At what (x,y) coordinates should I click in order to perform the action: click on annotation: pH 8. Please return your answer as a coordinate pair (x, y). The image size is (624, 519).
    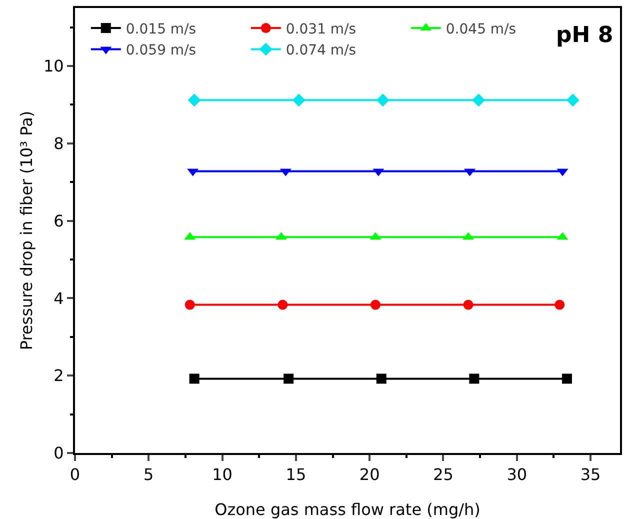
    Looking at the image, I should click on (585, 35).